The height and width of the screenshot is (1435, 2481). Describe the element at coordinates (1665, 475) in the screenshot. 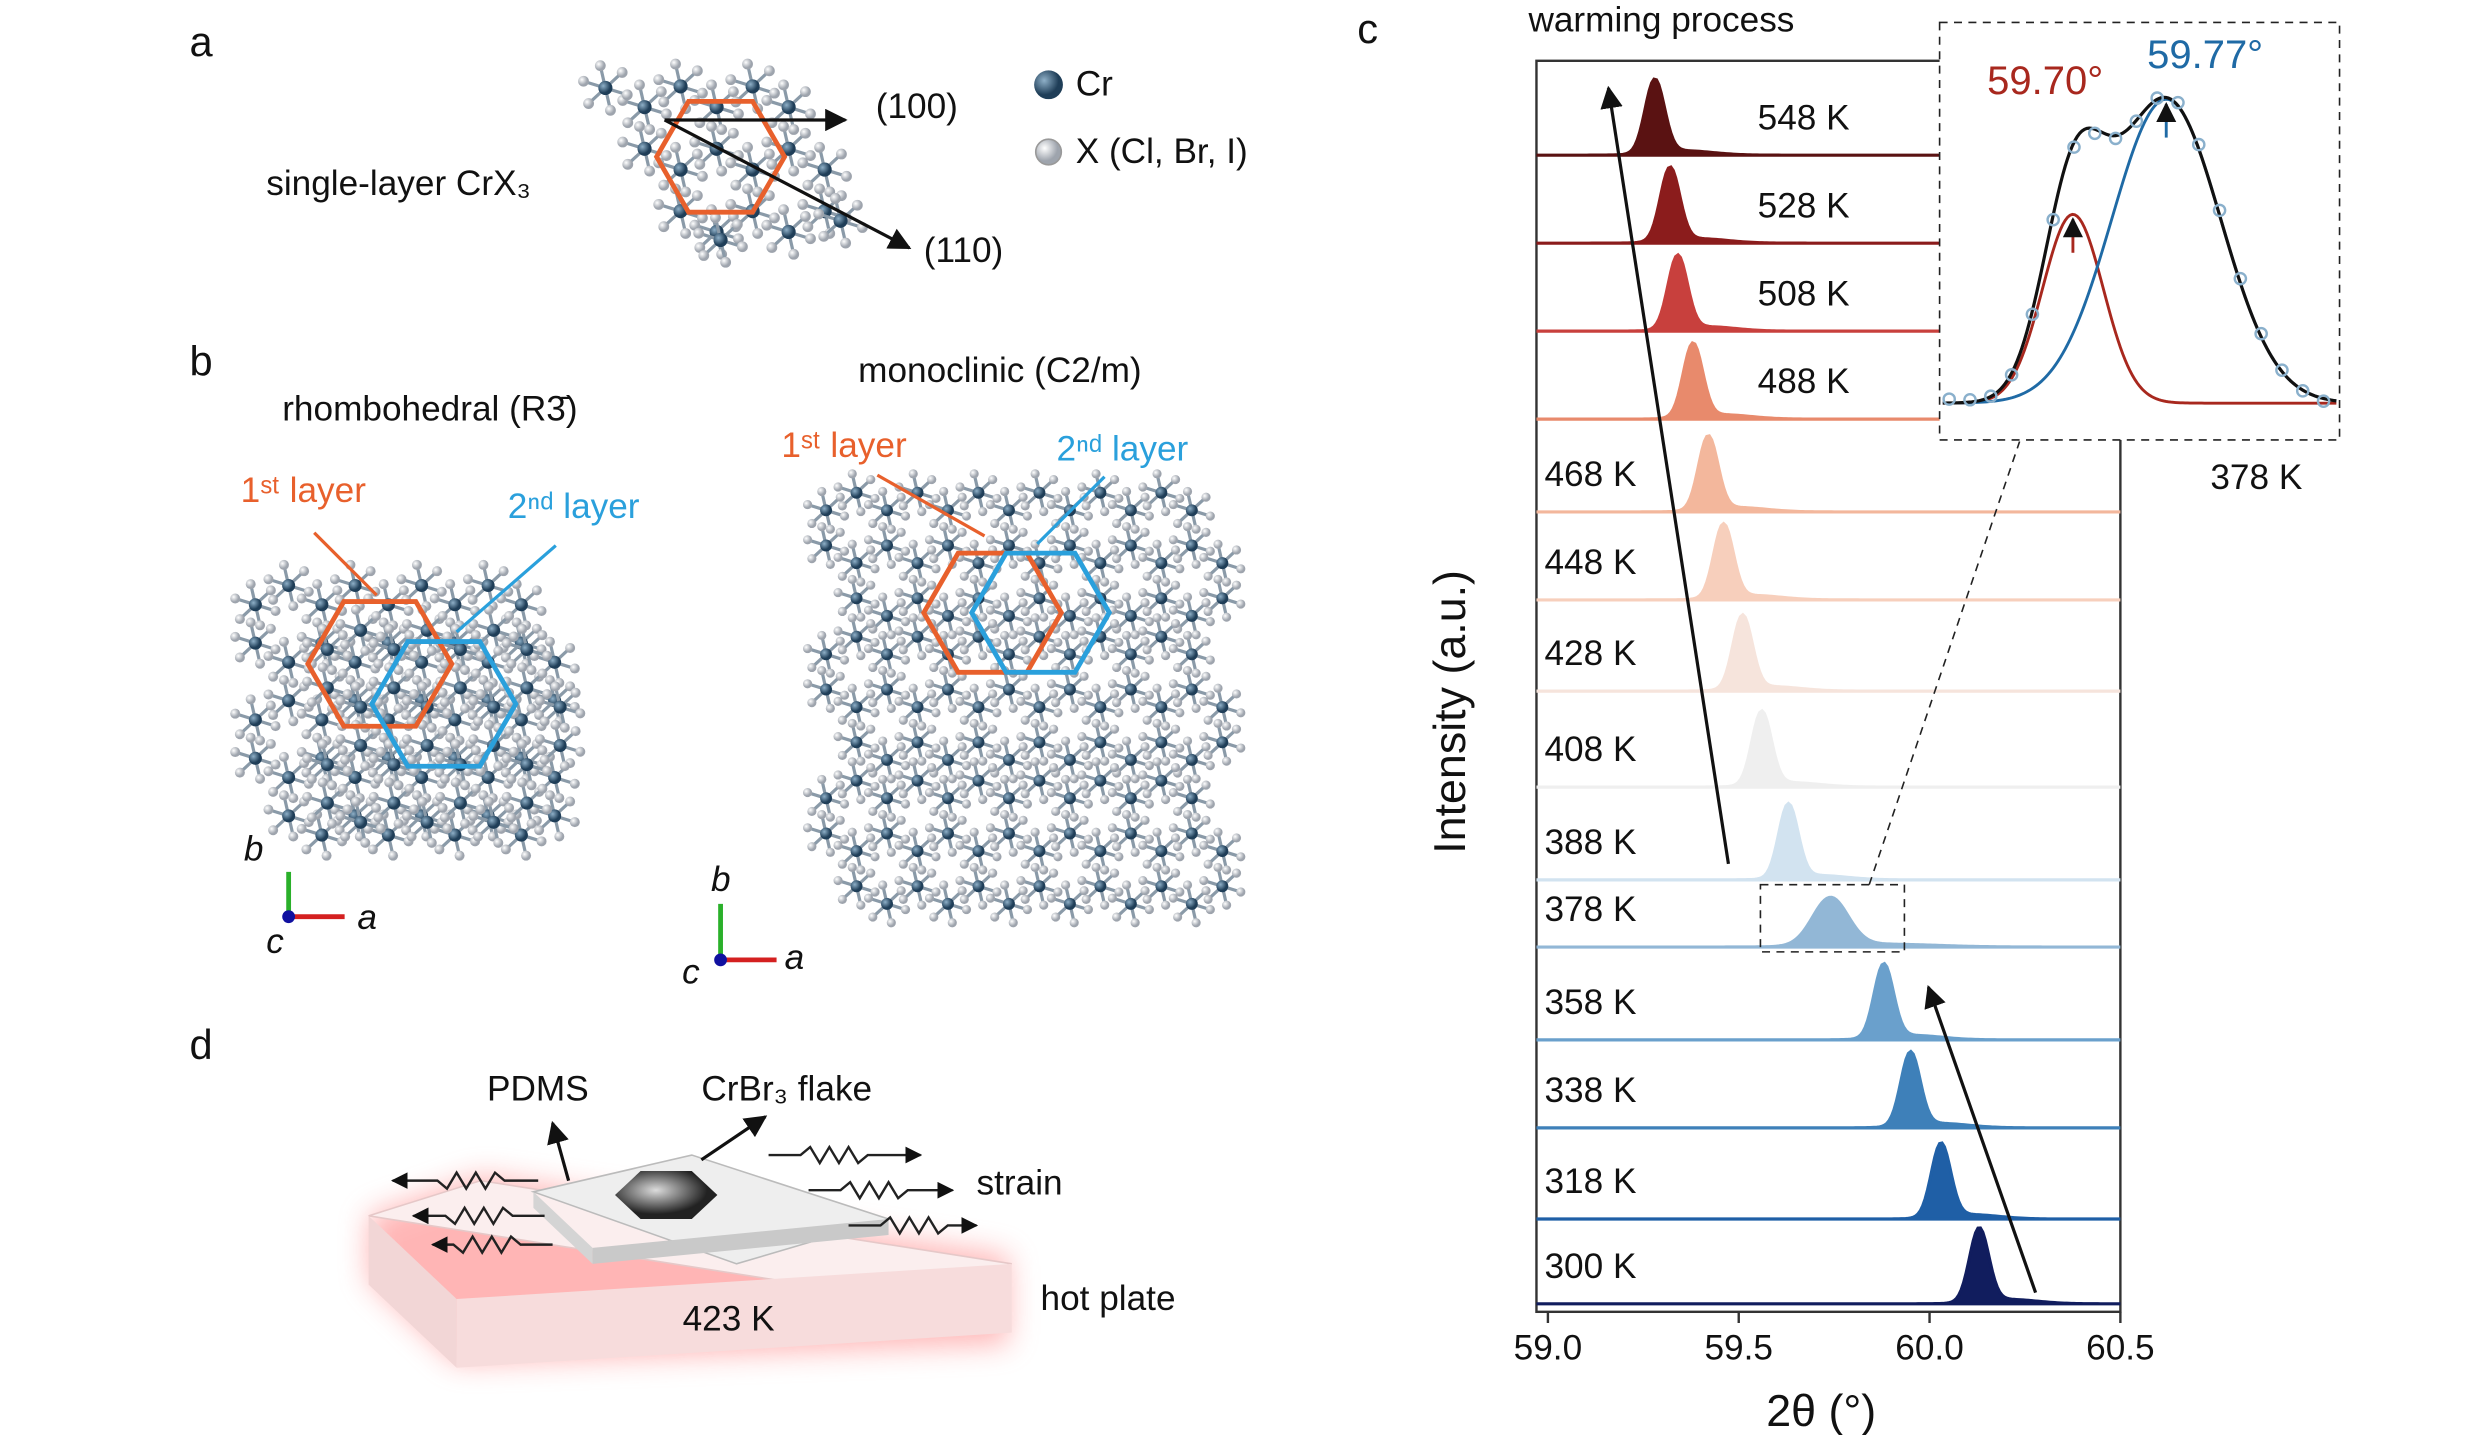

I see `trend-arrow` at that location.